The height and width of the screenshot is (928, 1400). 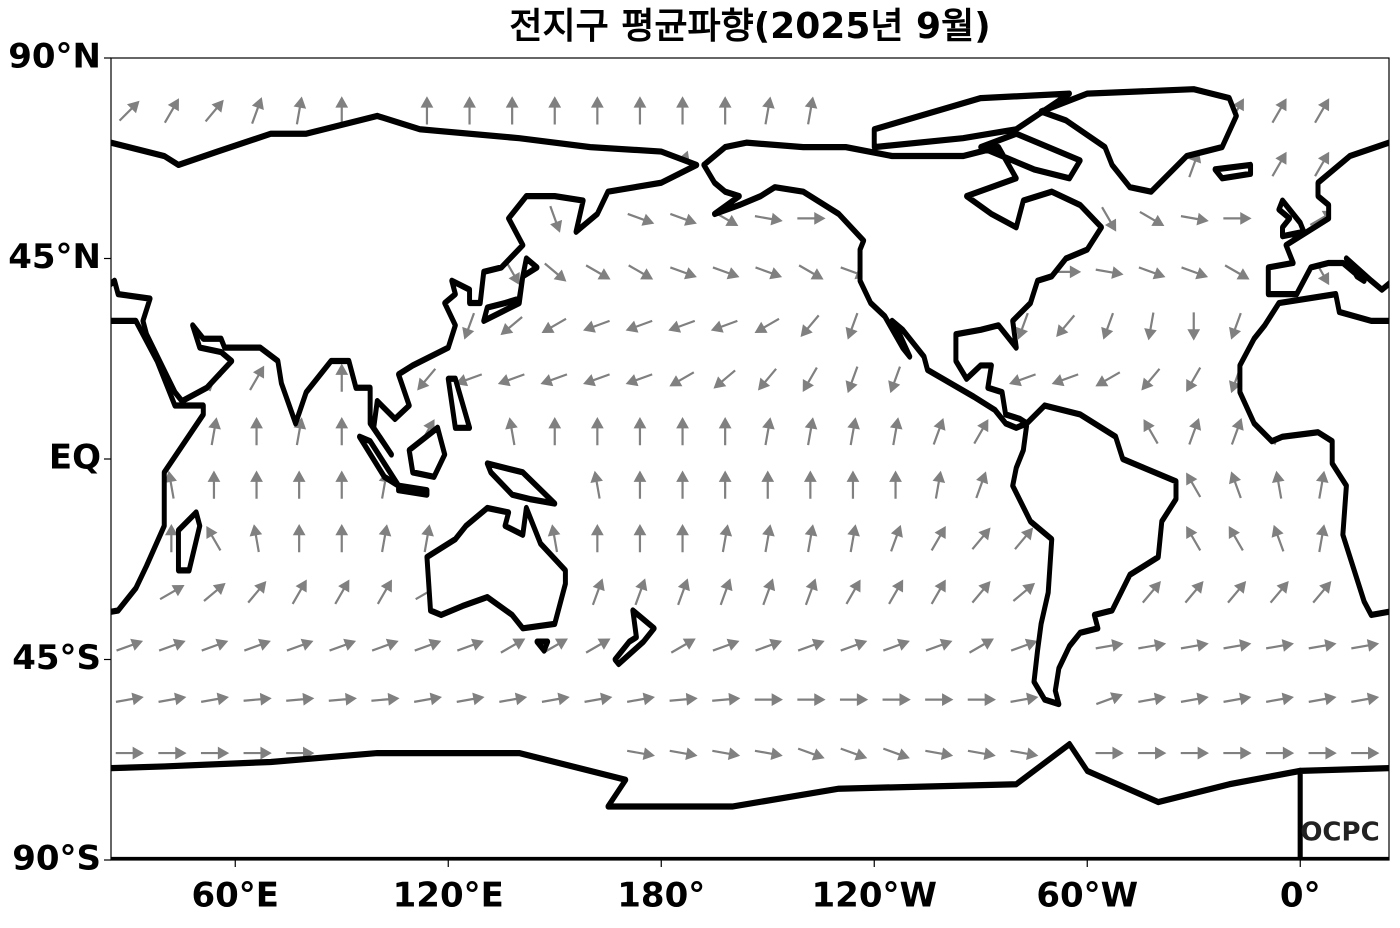 What do you see at coordinates (874, 896) in the screenshot?
I see `x-tick-label: 120°W` at bounding box center [874, 896].